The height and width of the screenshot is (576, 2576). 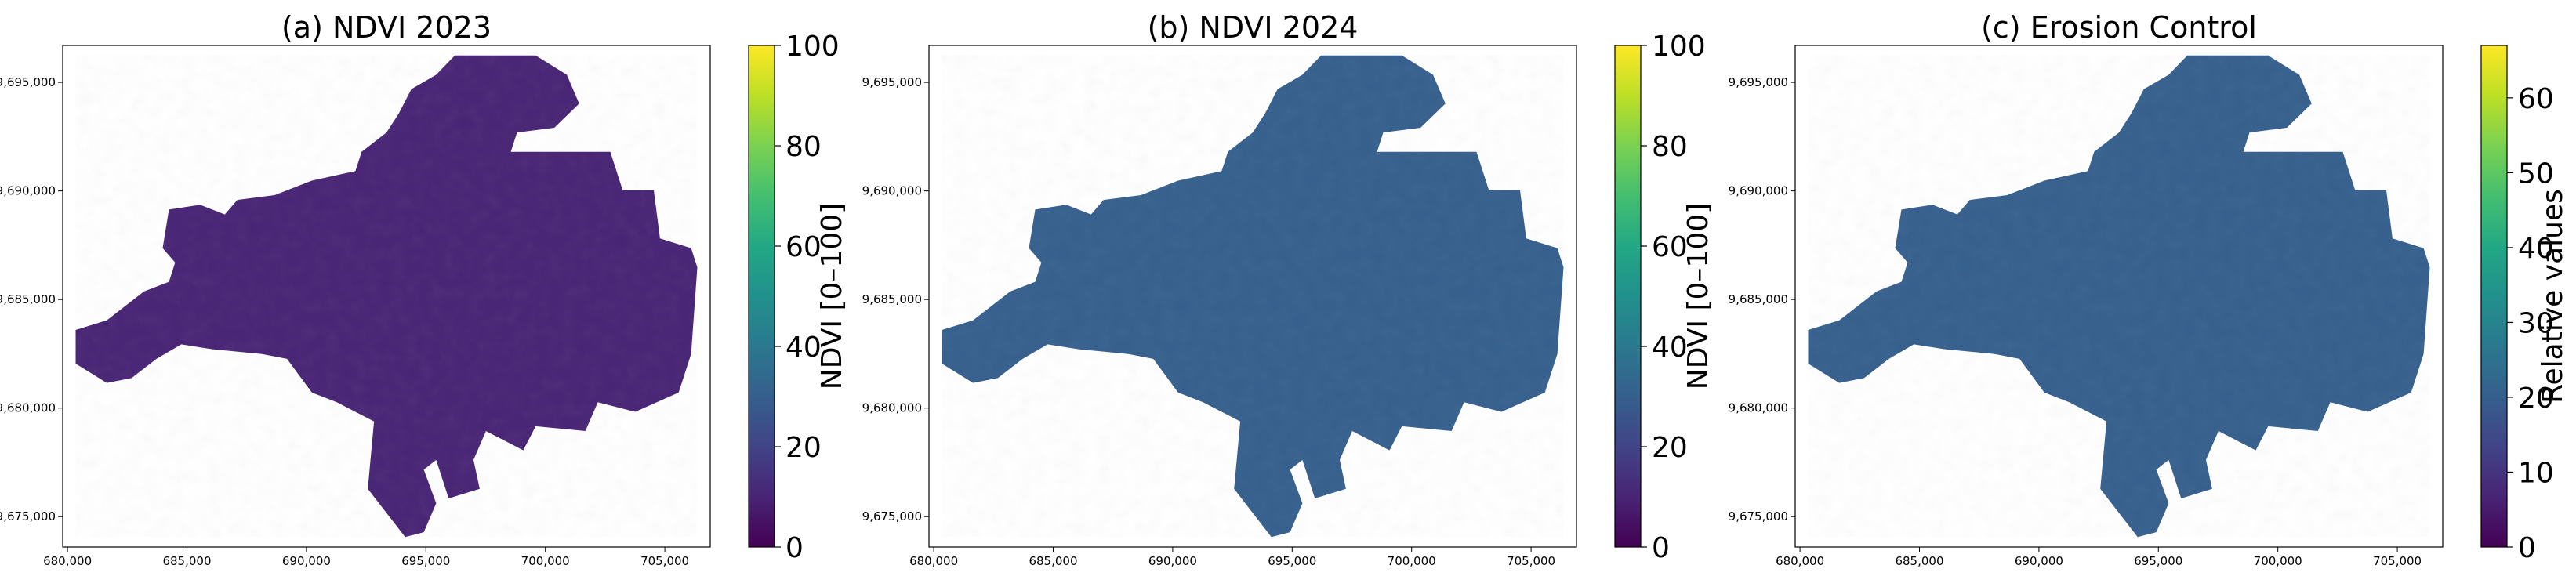 I want to click on colorbar-tick-label: 50, so click(x=2536, y=174).